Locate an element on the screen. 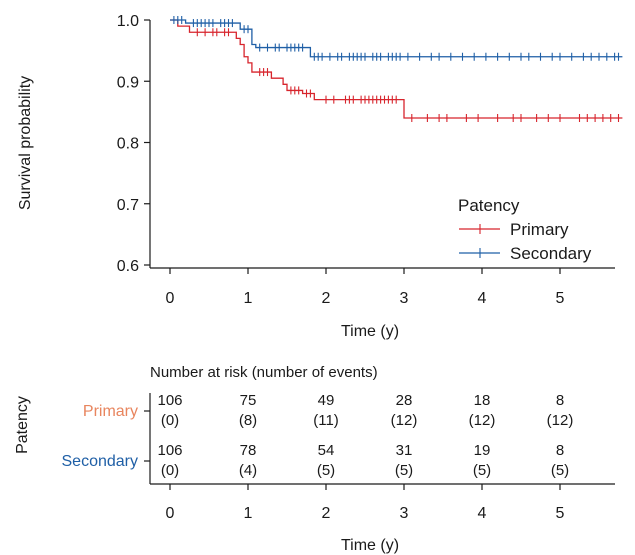 This screenshot has height=555, width=635. x-tick-label: 3 is located at coordinates (404, 298).